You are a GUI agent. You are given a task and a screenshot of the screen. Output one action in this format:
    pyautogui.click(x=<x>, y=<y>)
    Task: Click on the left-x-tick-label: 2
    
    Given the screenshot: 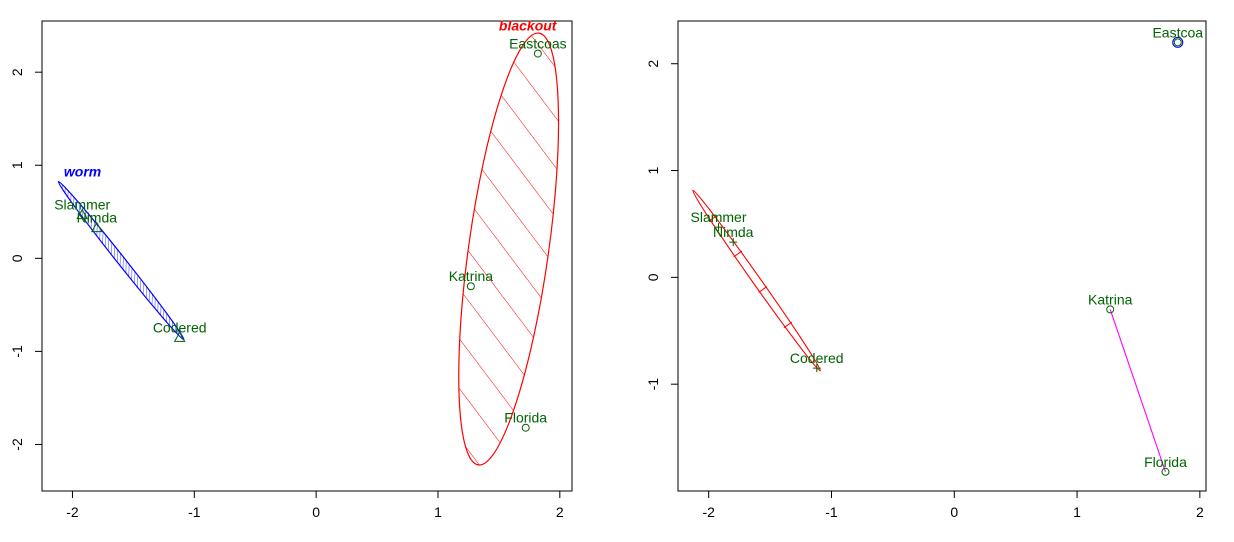 What is the action you would take?
    pyautogui.click(x=560, y=512)
    